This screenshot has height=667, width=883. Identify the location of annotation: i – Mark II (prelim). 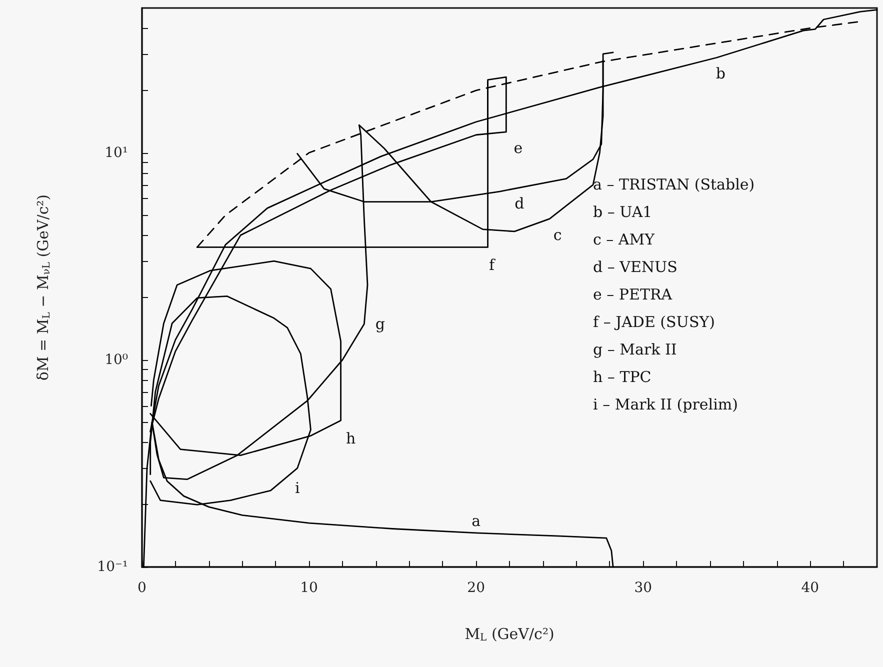
(665, 405).